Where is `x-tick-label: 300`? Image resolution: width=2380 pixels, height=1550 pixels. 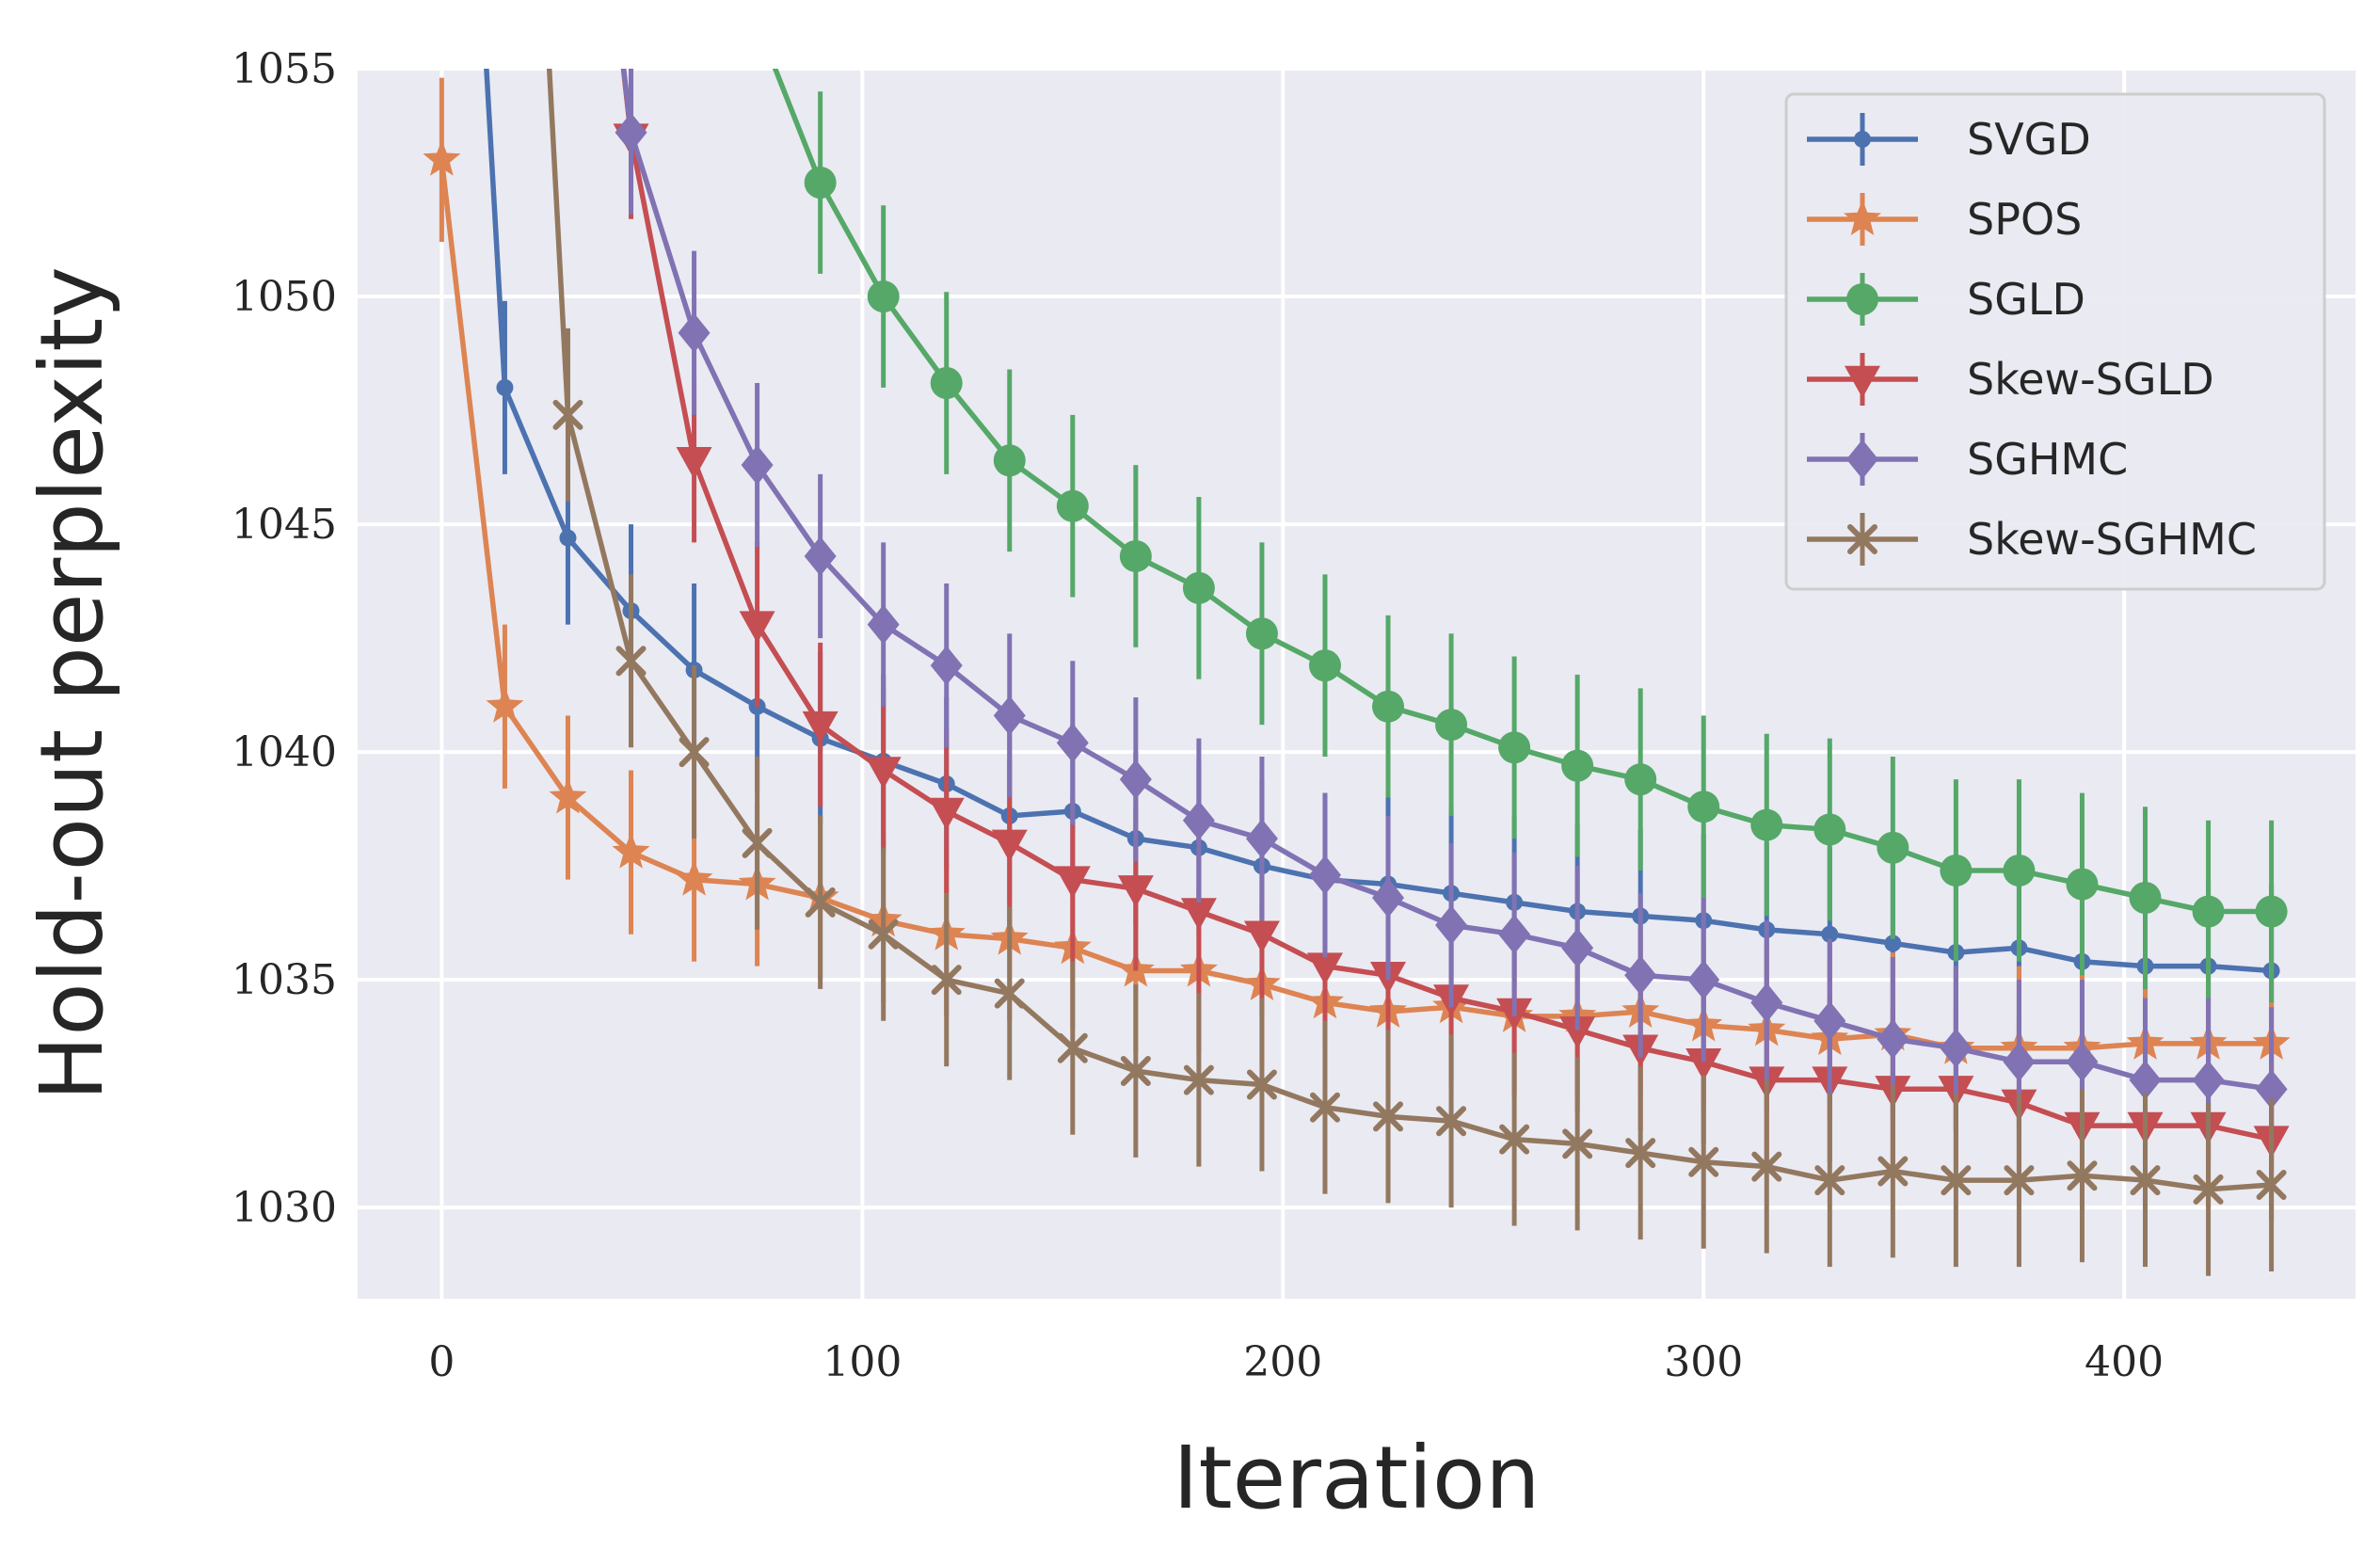
x-tick-label: 300 is located at coordinates (1703, 1362).